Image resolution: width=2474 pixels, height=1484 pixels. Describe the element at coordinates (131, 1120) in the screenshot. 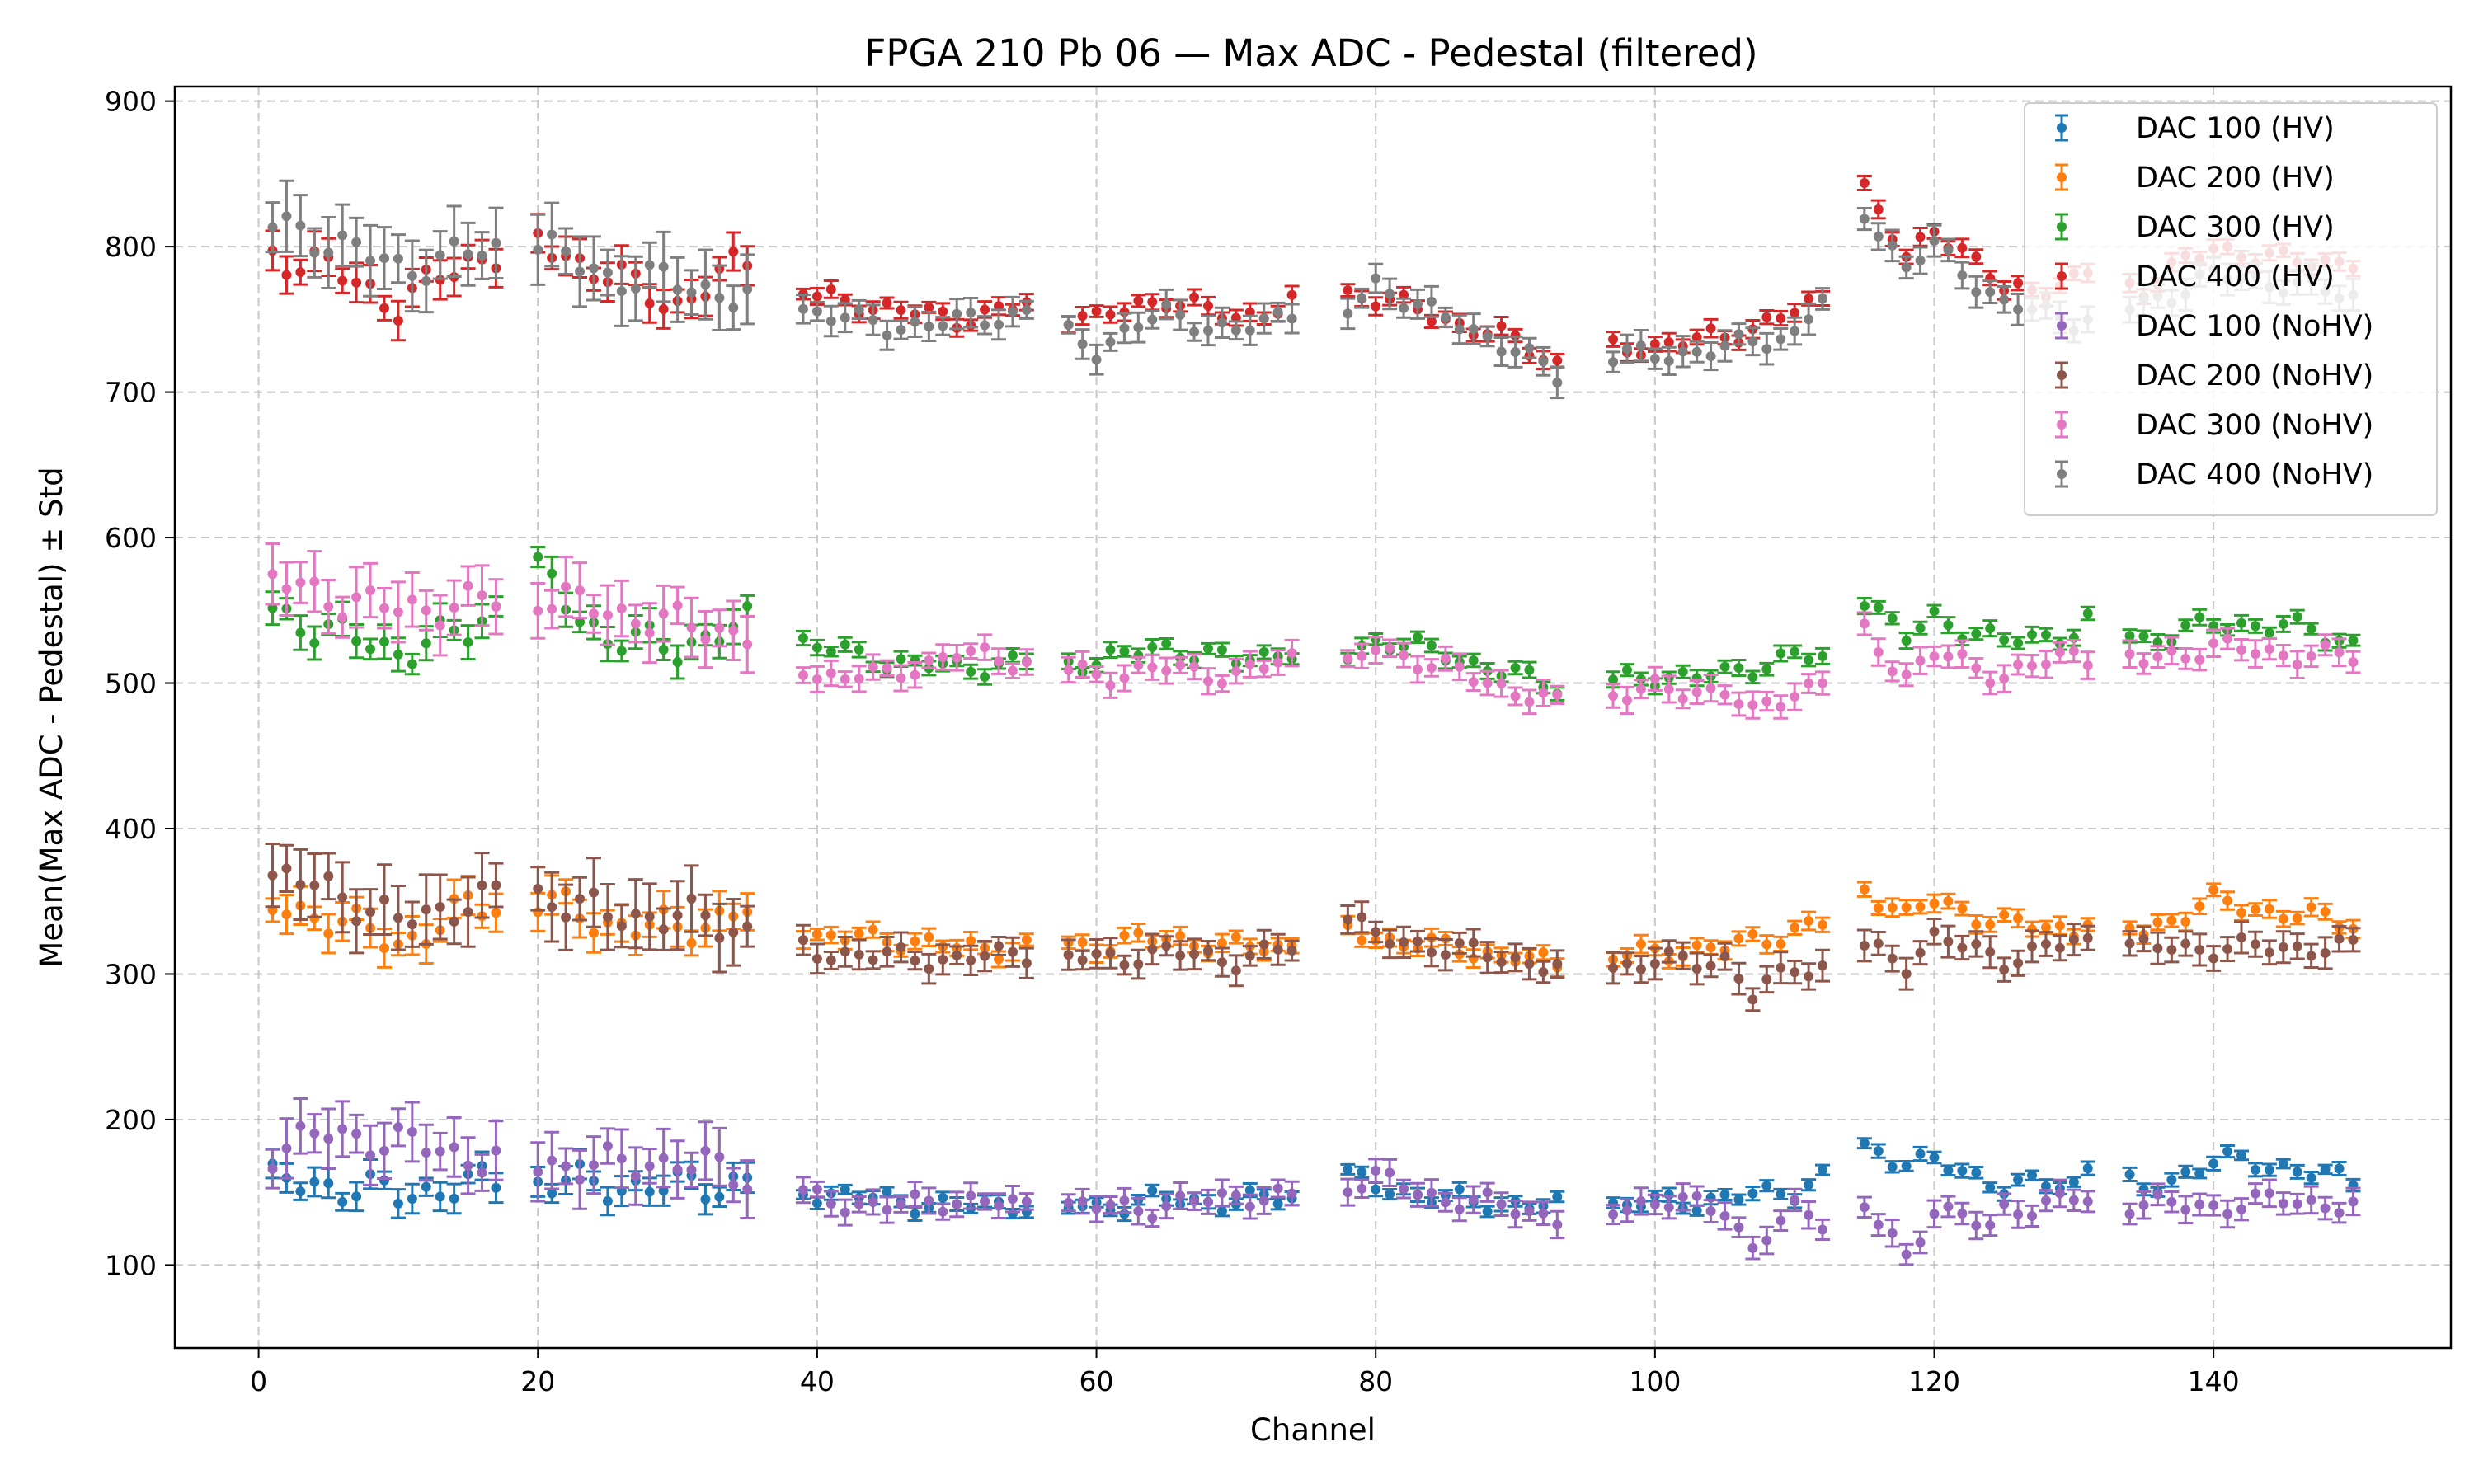

I see `y-tick-label: 200` at that location.